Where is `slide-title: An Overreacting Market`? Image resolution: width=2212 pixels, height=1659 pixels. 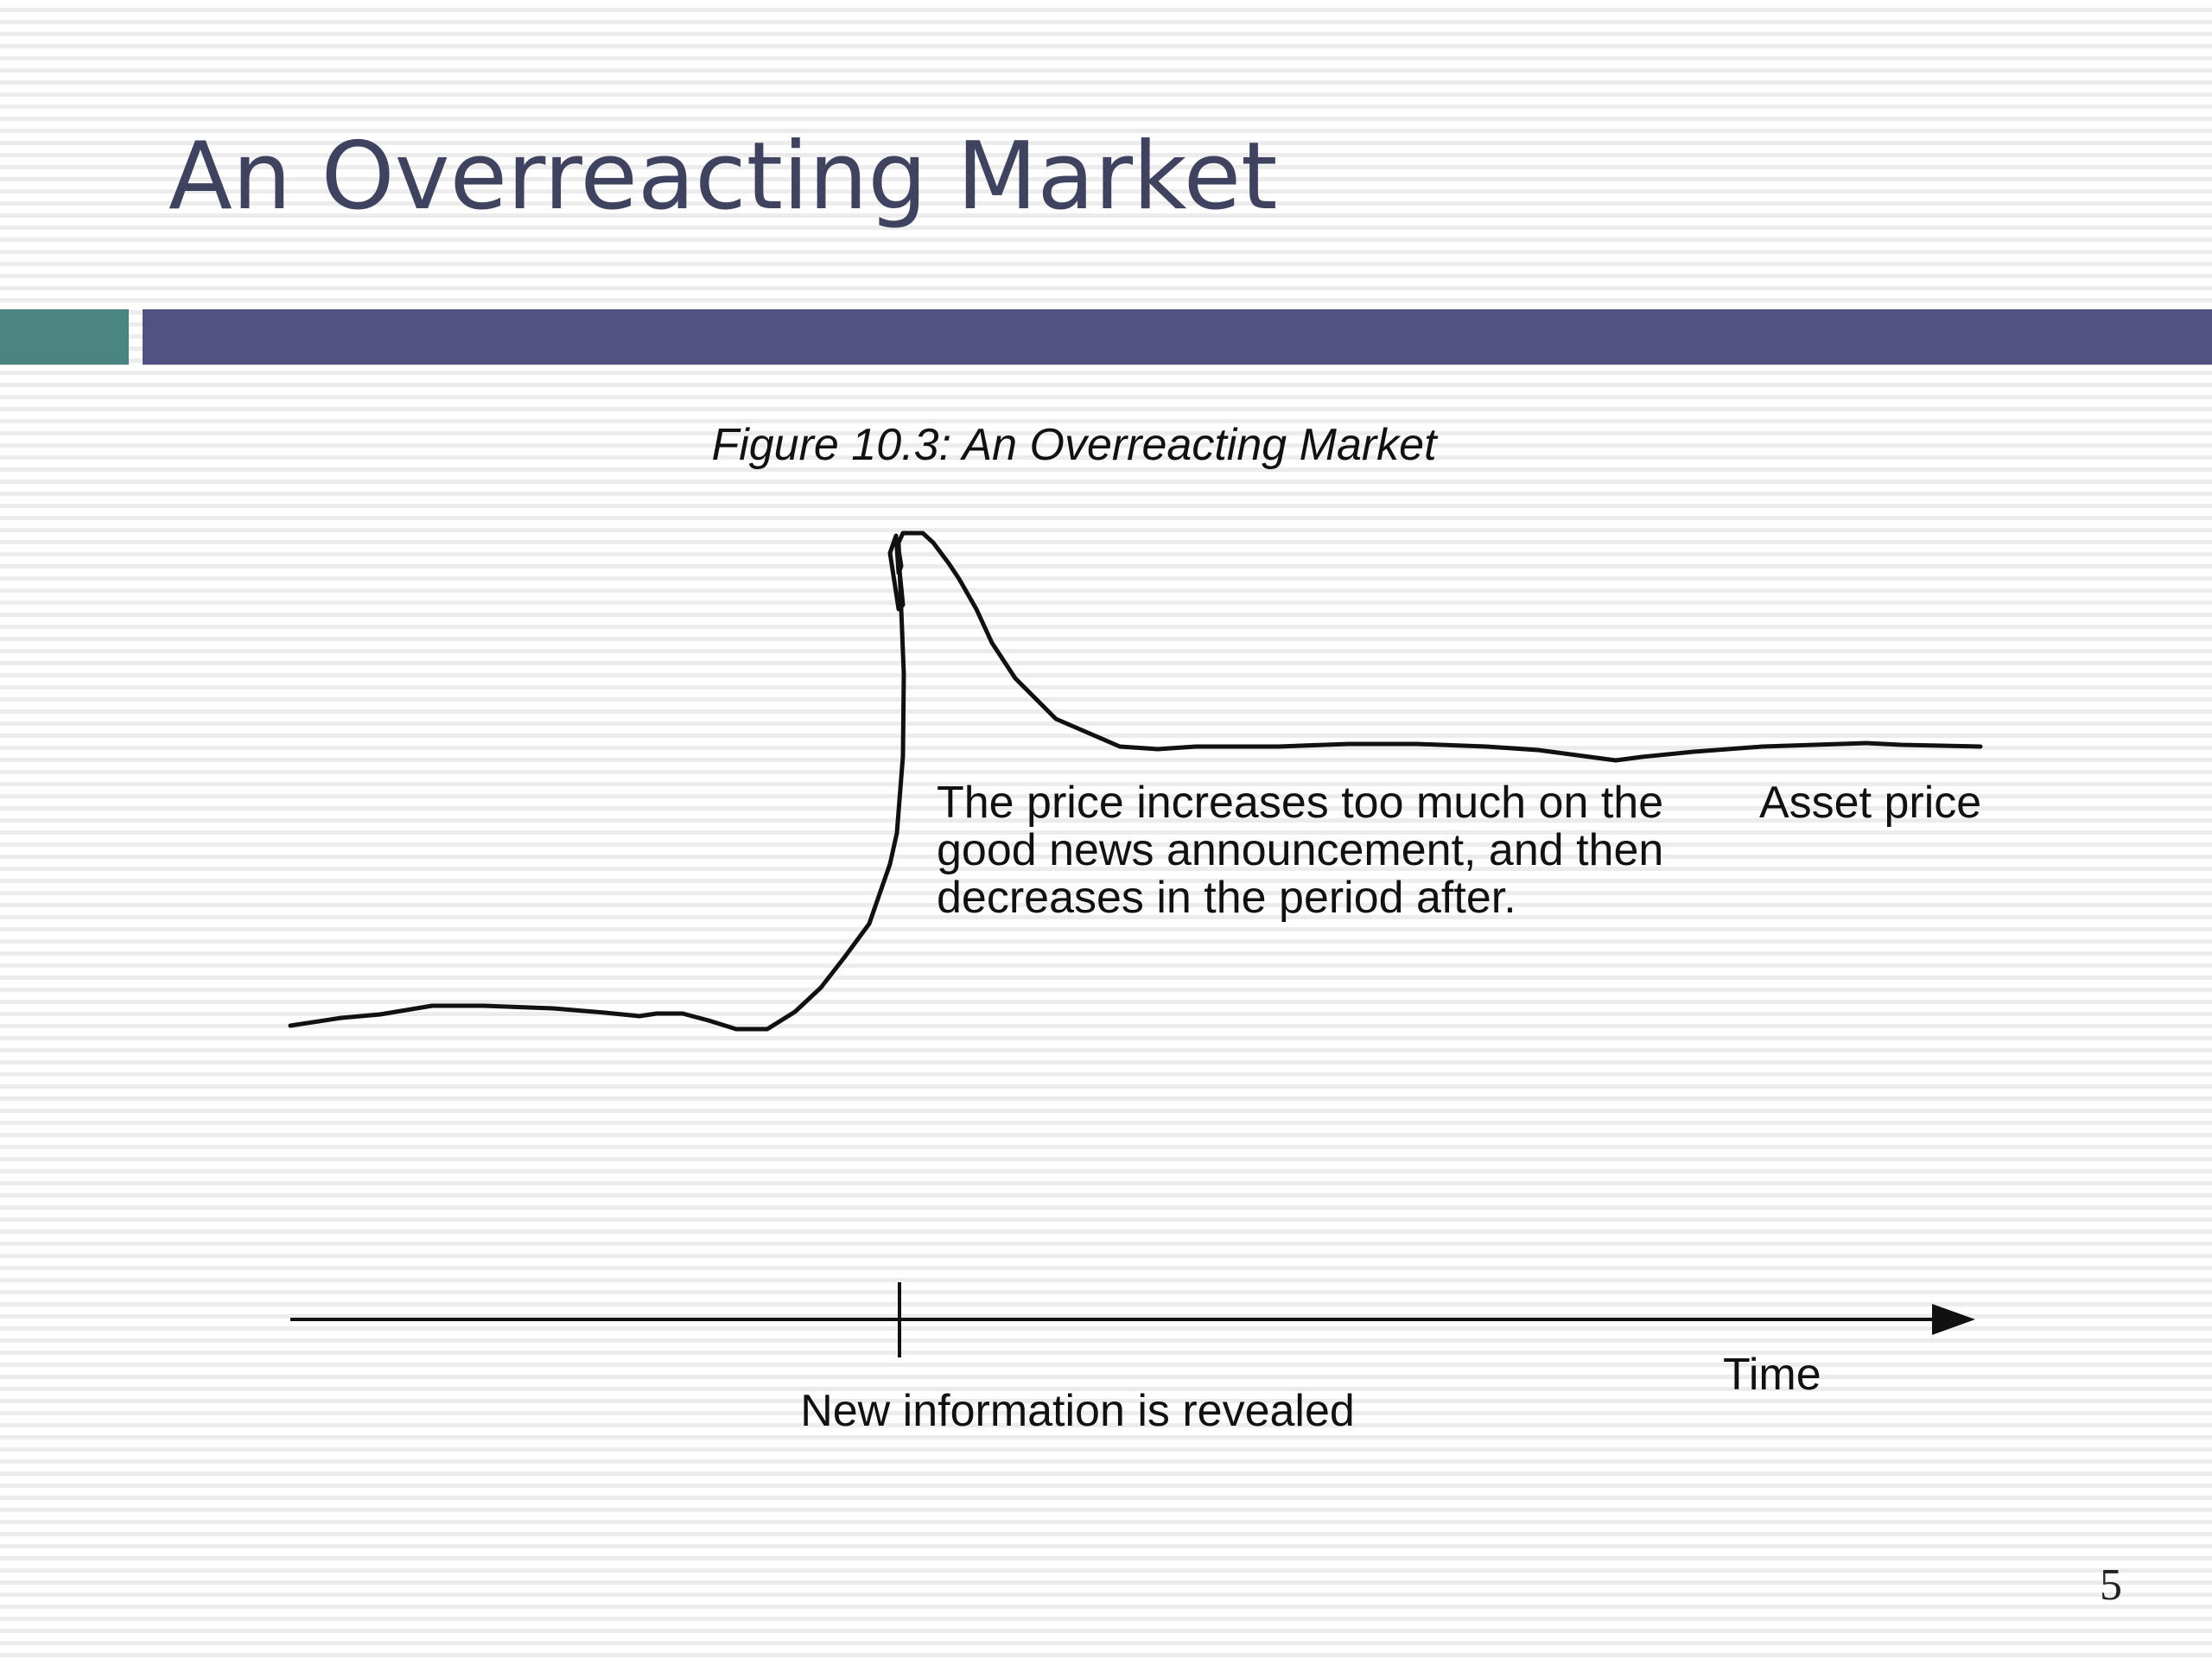 slide-title: An Overreacting Market is located at coordinates (723, 177).